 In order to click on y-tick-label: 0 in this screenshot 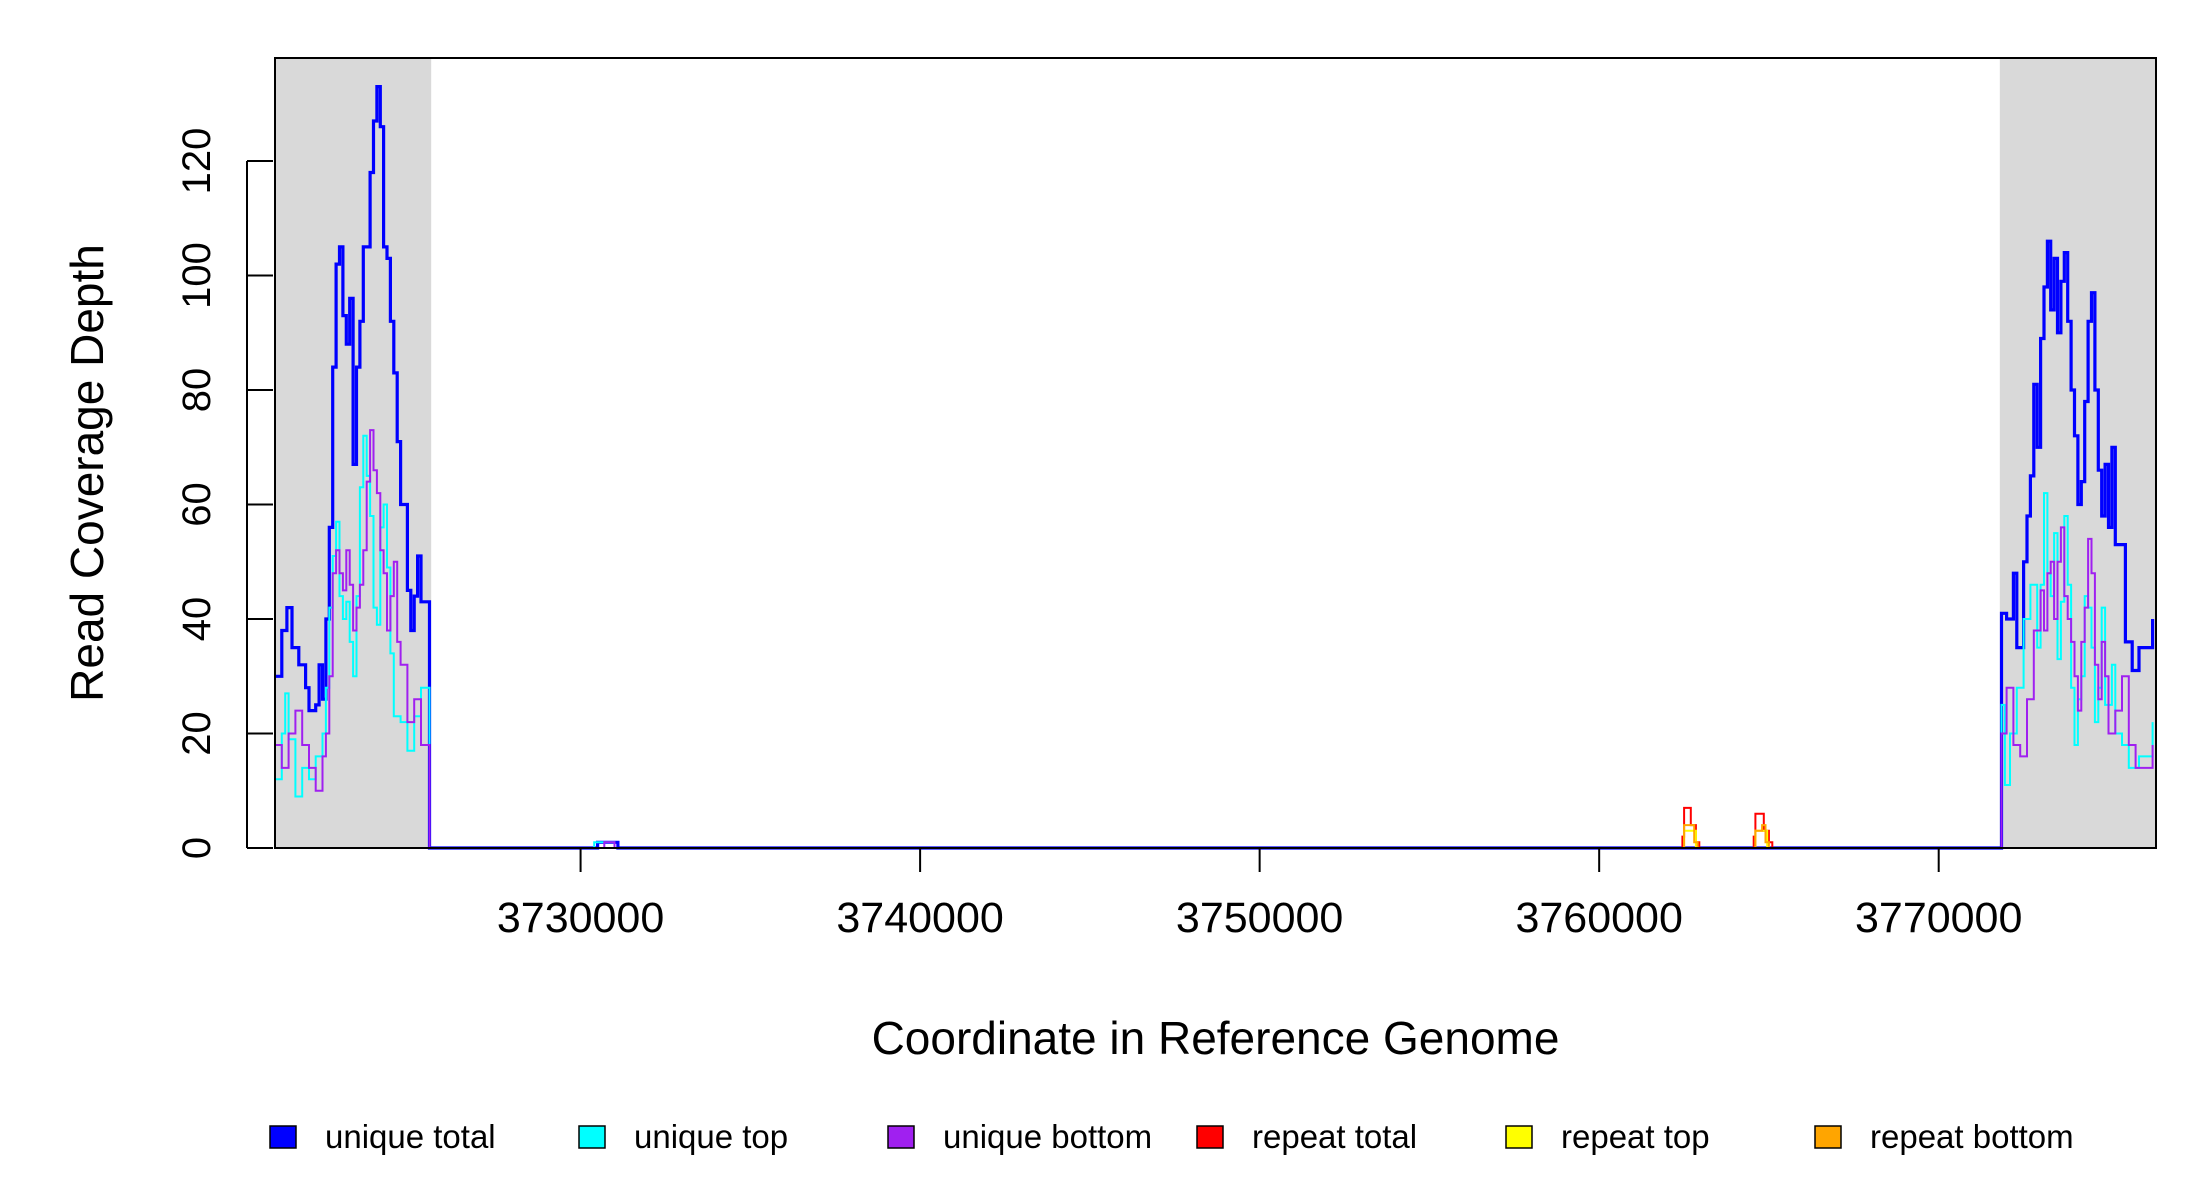, I will do `click(197, 848)`.